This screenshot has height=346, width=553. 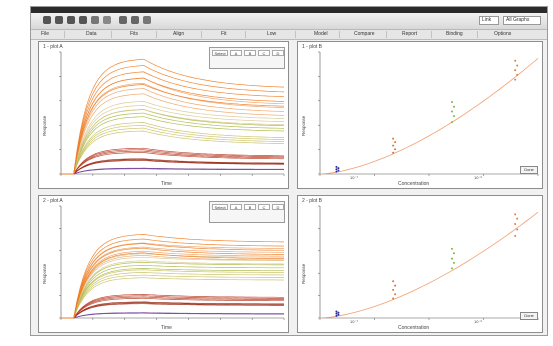 What do you see at coordinates (354, 321) in the screenshot?
I see `x-tick-label: 10⁻⁷` at bounding box center [354, 321].